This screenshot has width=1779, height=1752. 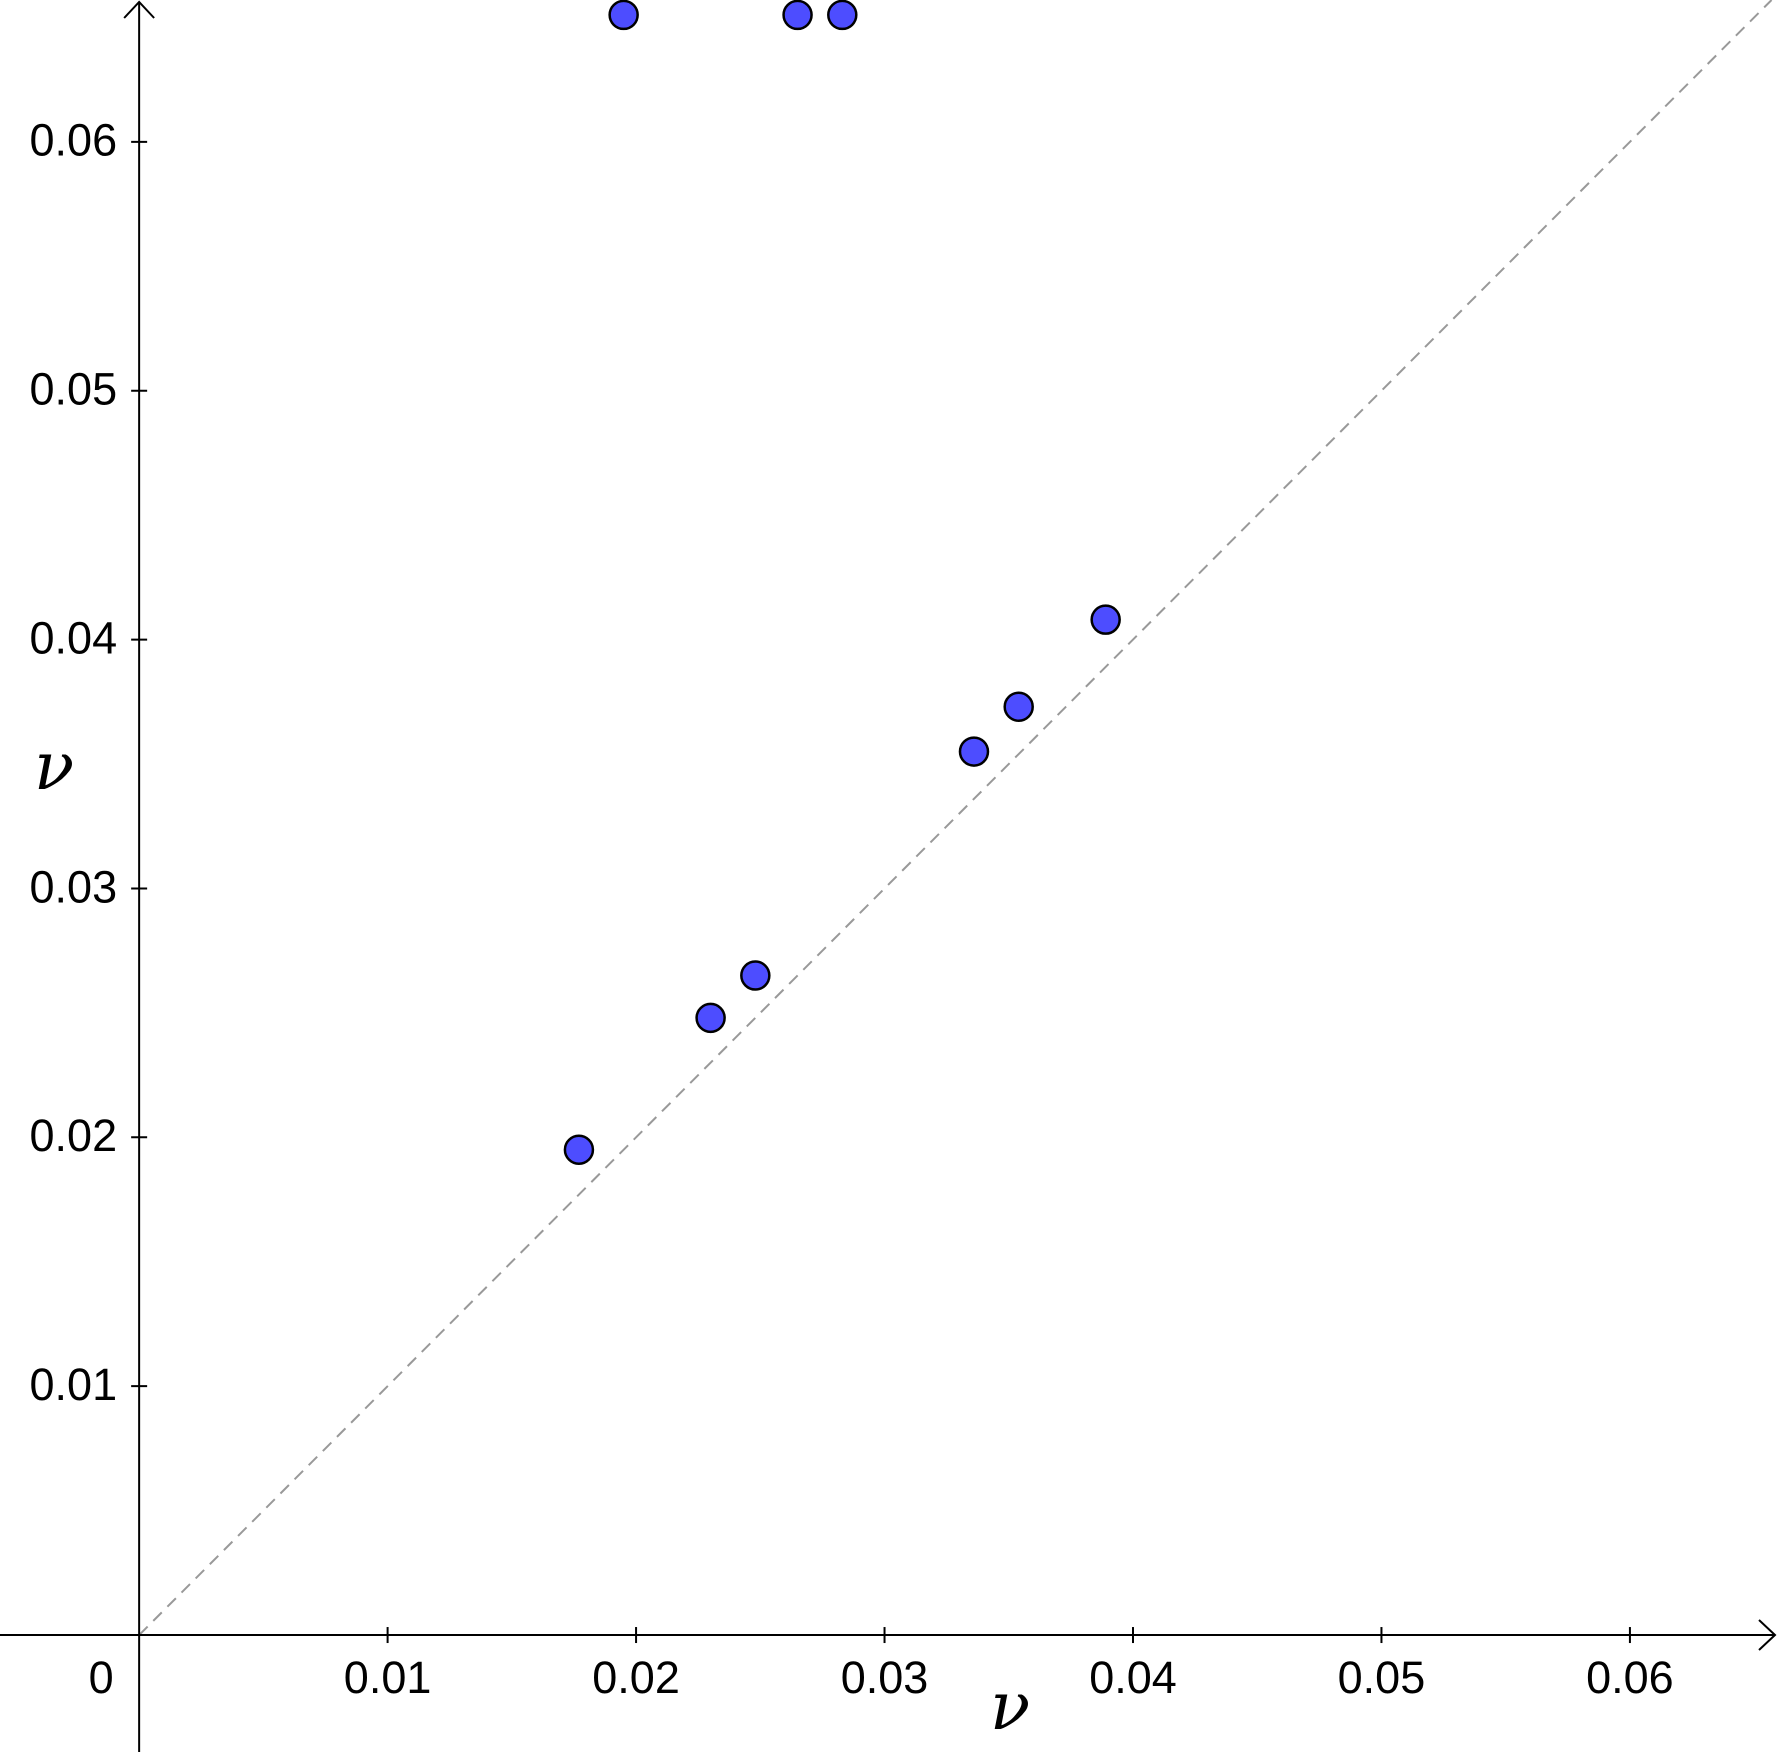 I want to click on x-tick-label: 0.02, so click(x=636, y=1677).